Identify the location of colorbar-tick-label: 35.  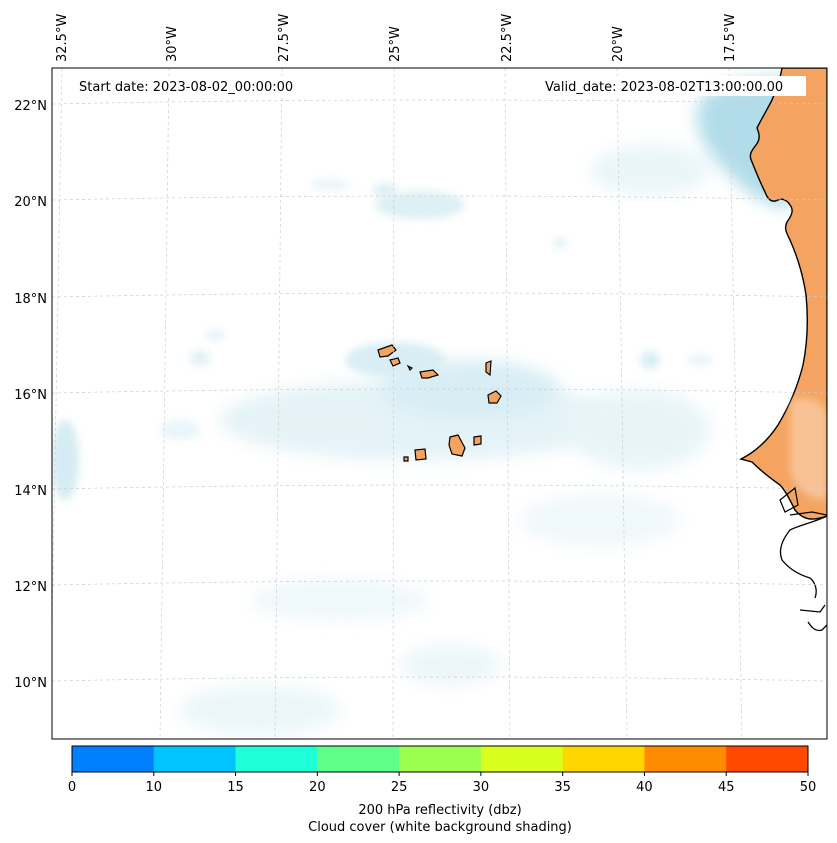
(562, 787).